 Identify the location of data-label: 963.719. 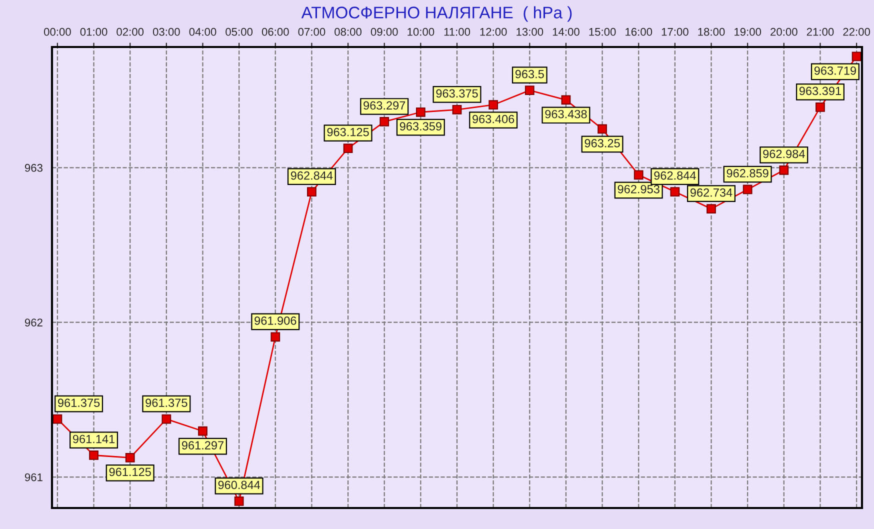
(835, 70).